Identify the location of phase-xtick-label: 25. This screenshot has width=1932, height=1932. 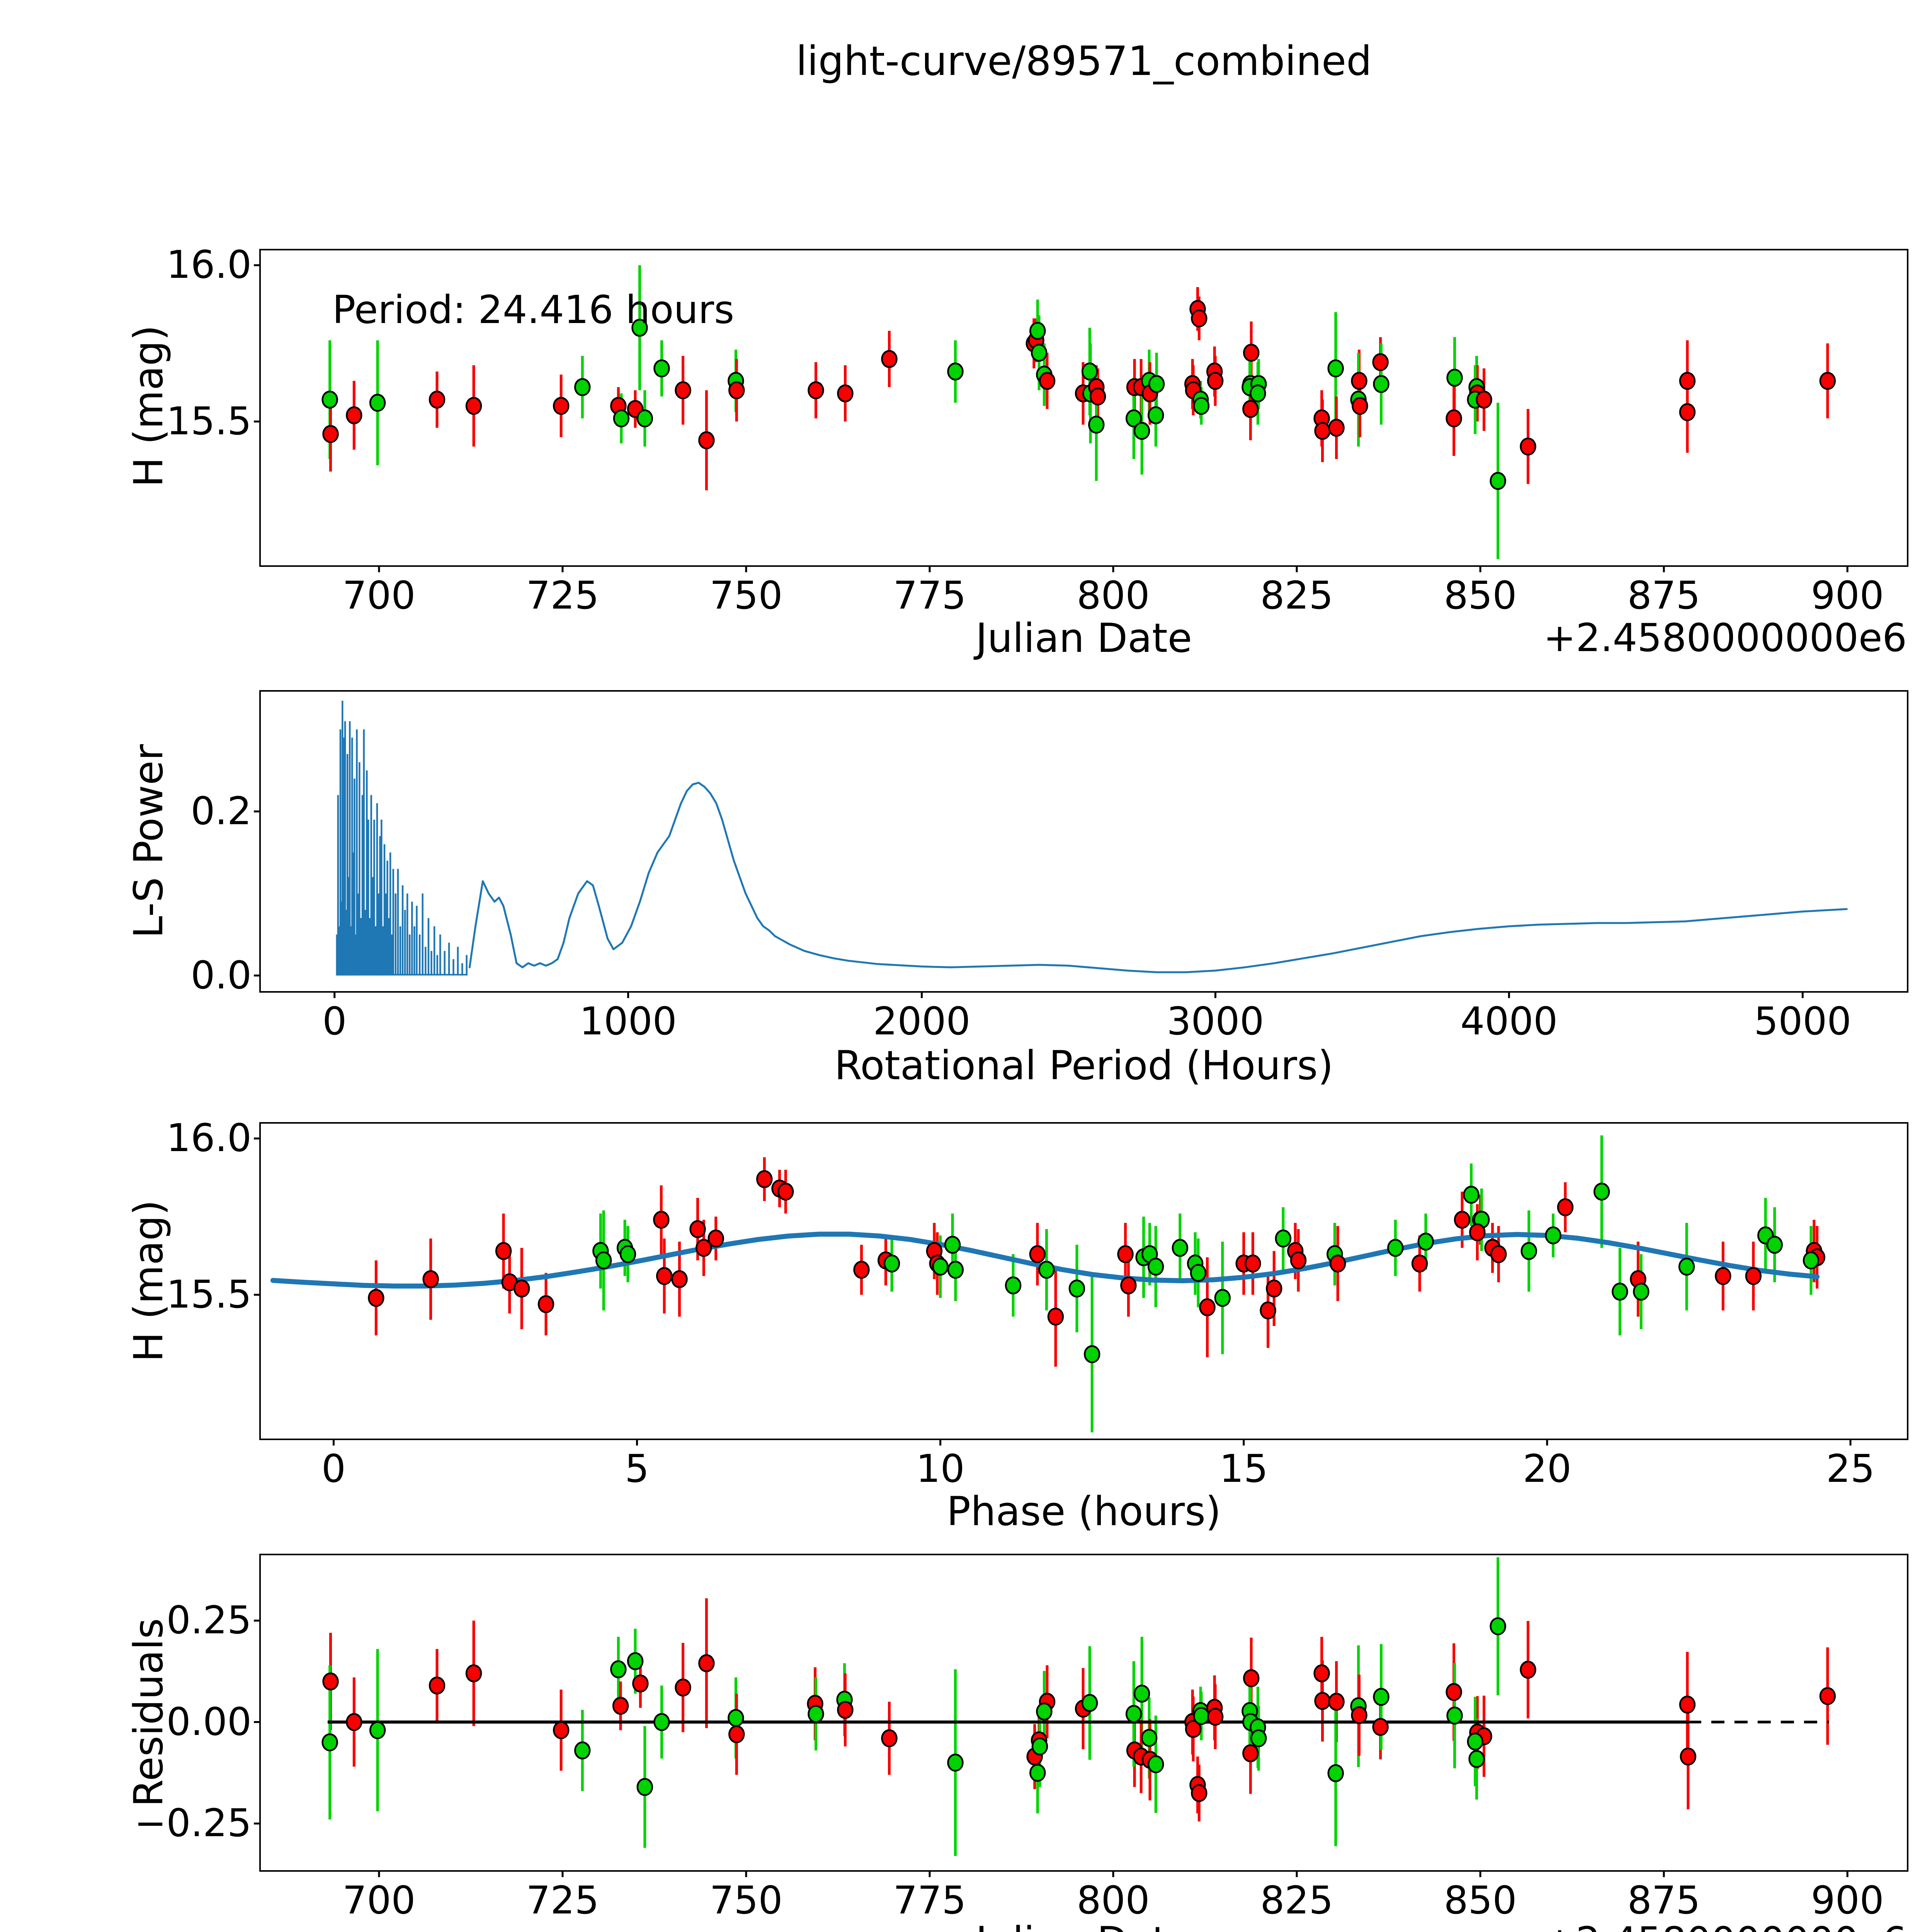
(1851, 1469).